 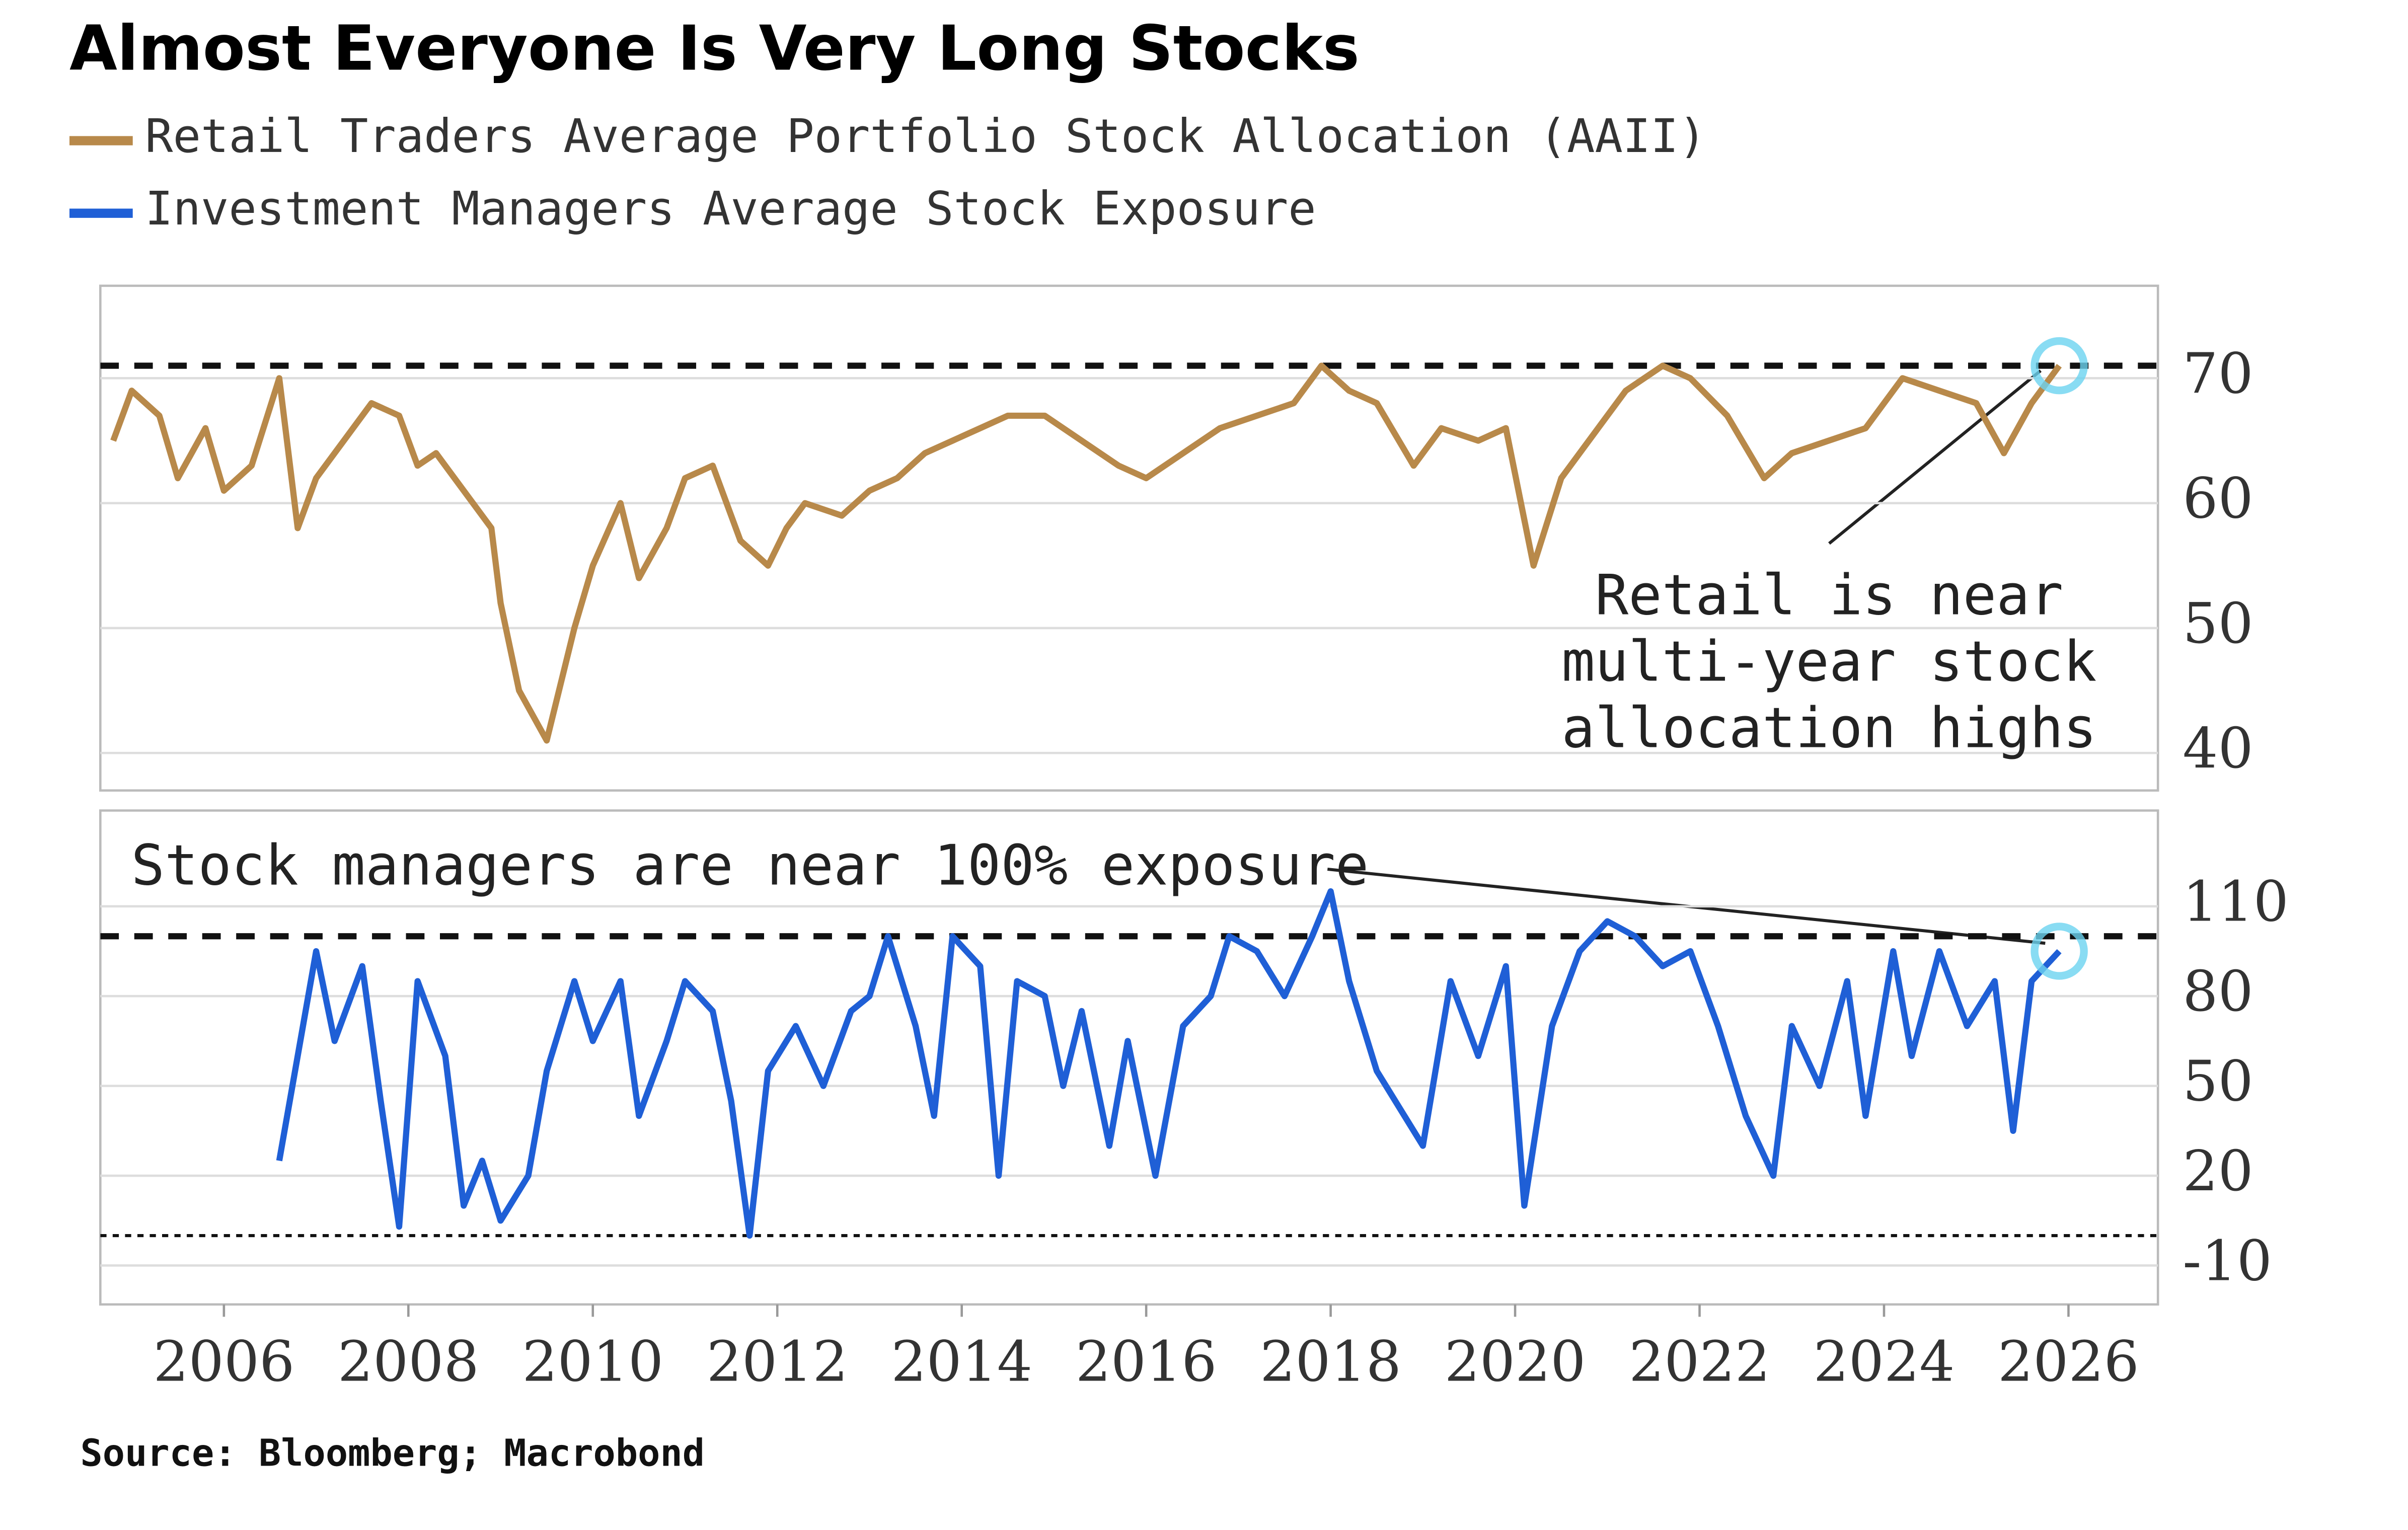 What do you see at coordinates (2218, 992) in the screenshot?
I see `y-tick-label: 80` at bounding box center [2218, 992].